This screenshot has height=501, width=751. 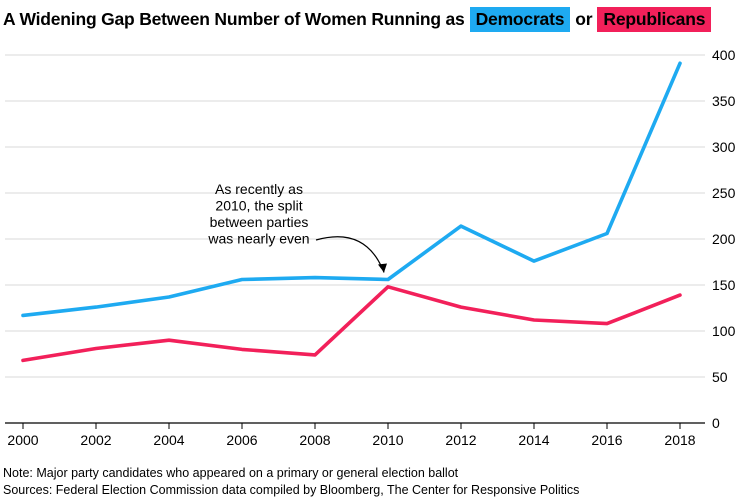 What do you see at coordinates (314, 440) in the screenshot?
I see `x-tick-label-2008: 2008` at bounding box center [314, 440].